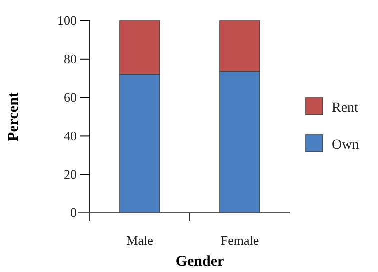 This screenshot has width=378, height=272. What do you see at coordinates (346, 145) in the screenshot?
I see `legend-label: Own` at bounding box center [346, 145].